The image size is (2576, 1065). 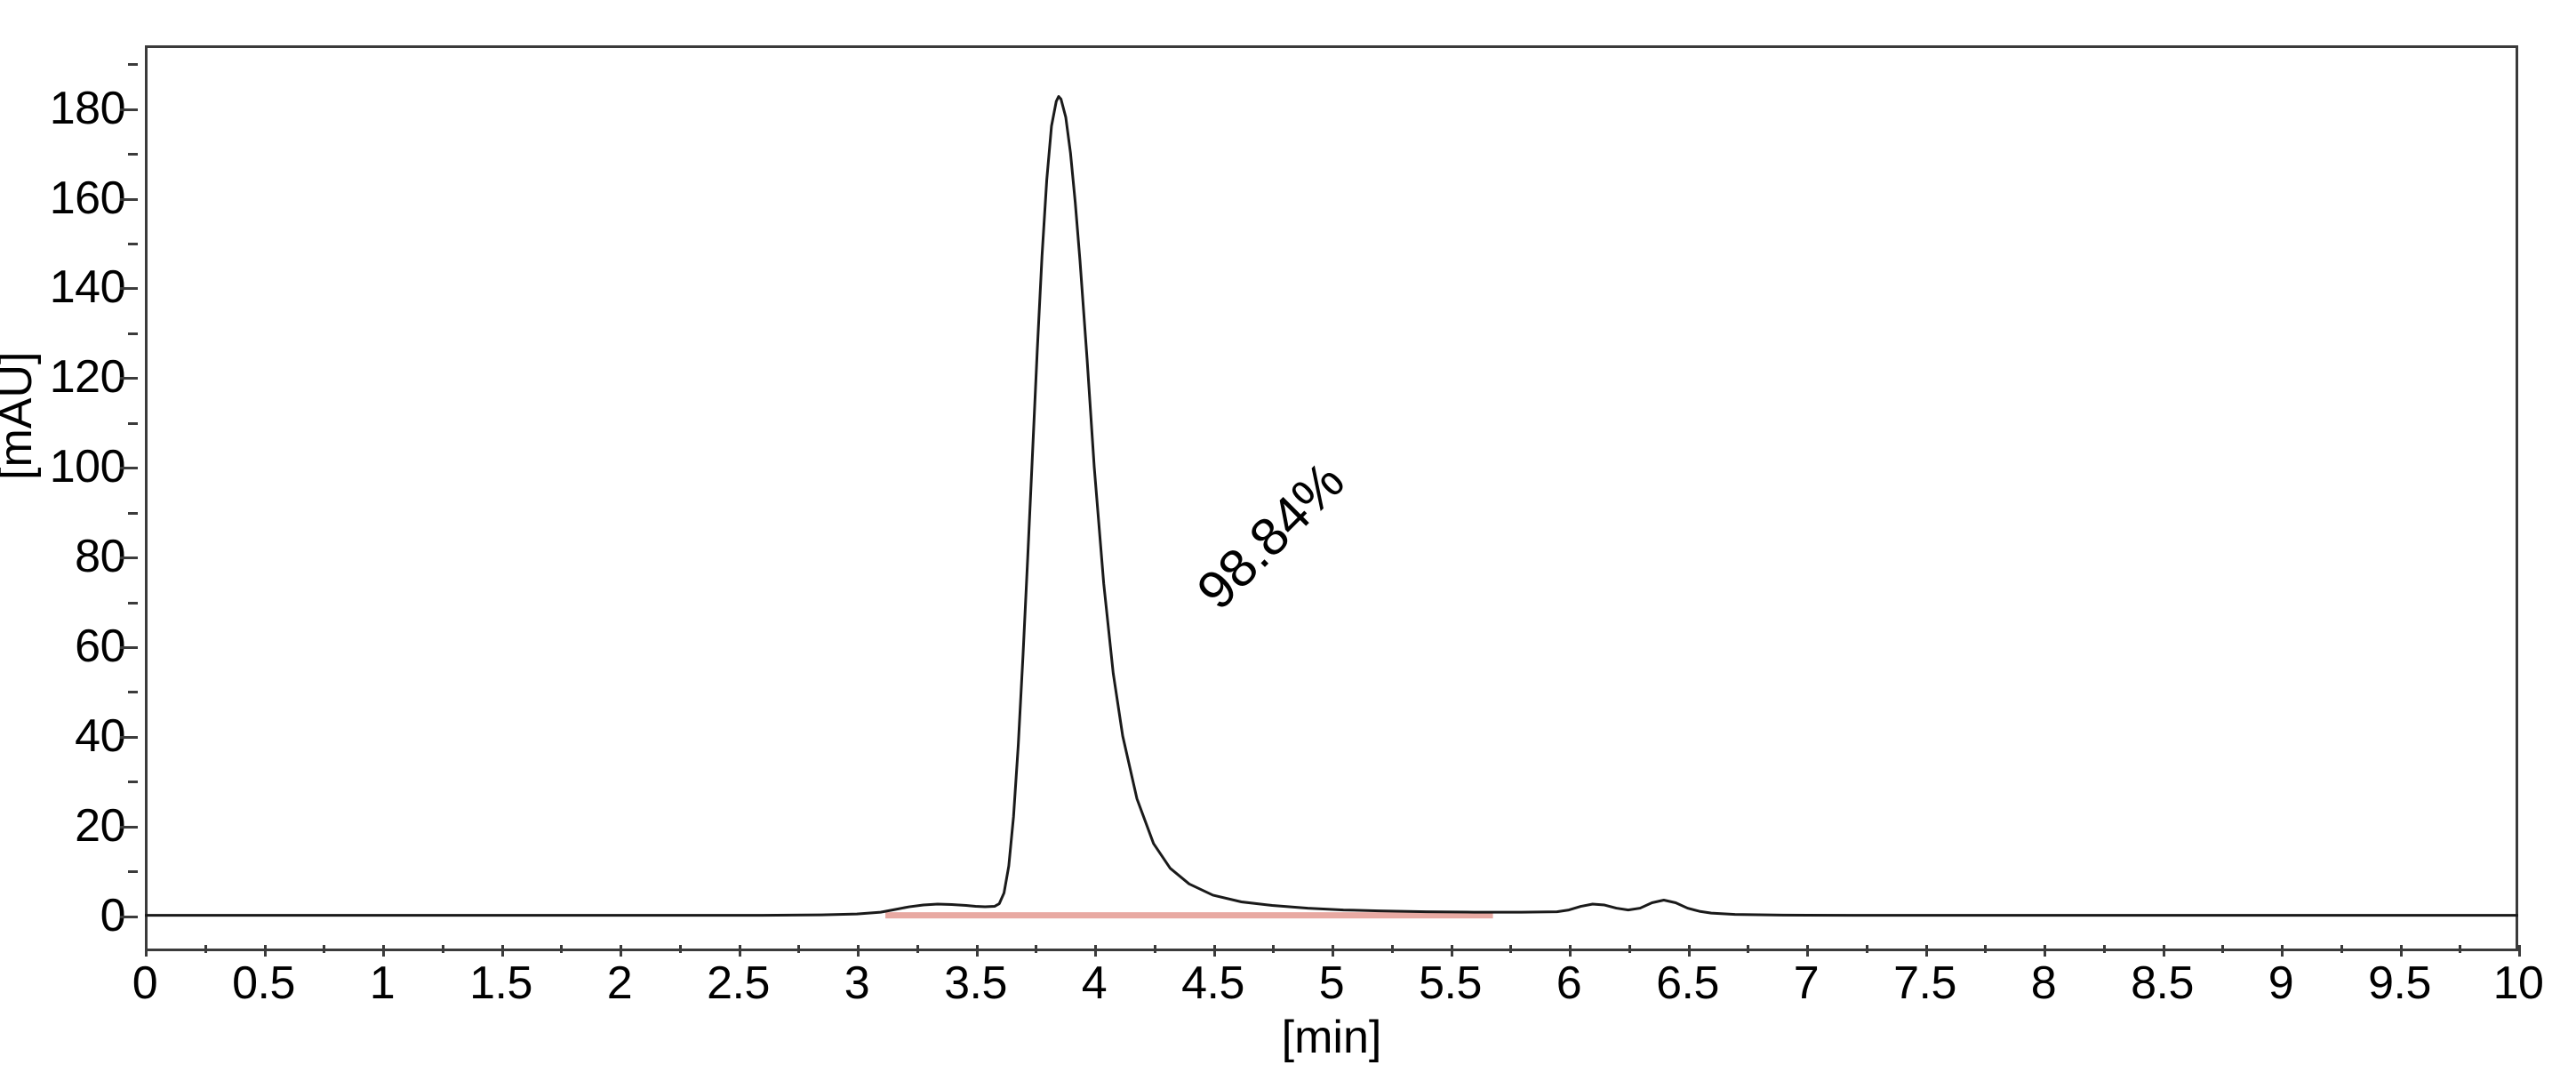 I want to click on x-tick-label: 8.5, so click(x=2162, y=983).